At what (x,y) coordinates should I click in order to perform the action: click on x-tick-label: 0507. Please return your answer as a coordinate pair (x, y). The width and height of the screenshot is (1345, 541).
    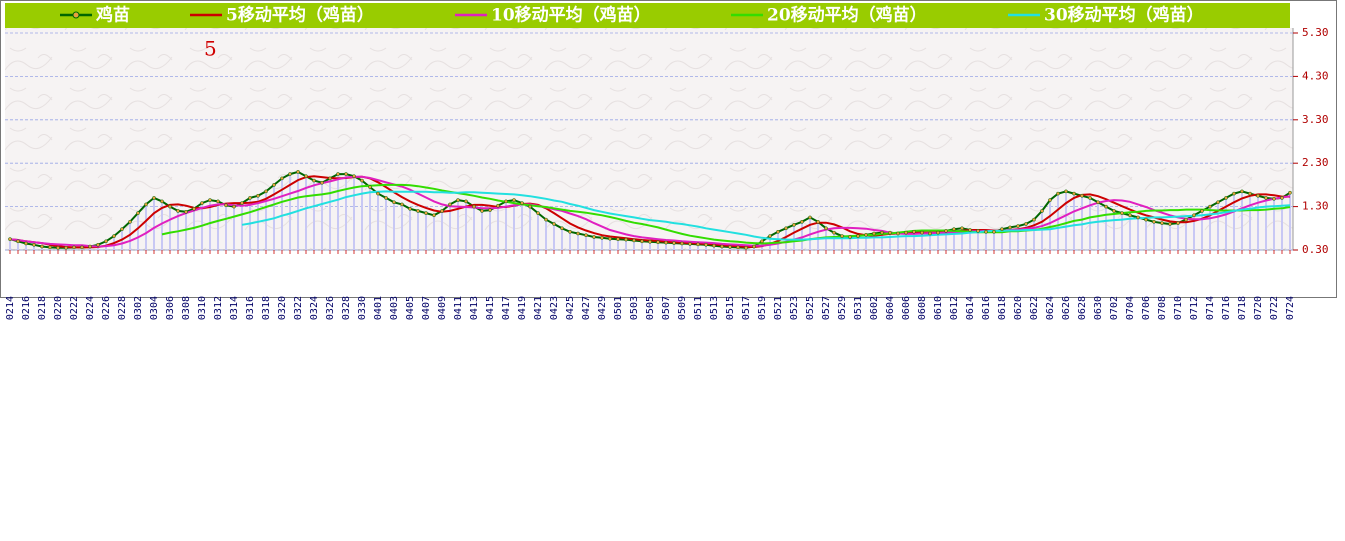
    Looking at the image, I should click on (666, 308).